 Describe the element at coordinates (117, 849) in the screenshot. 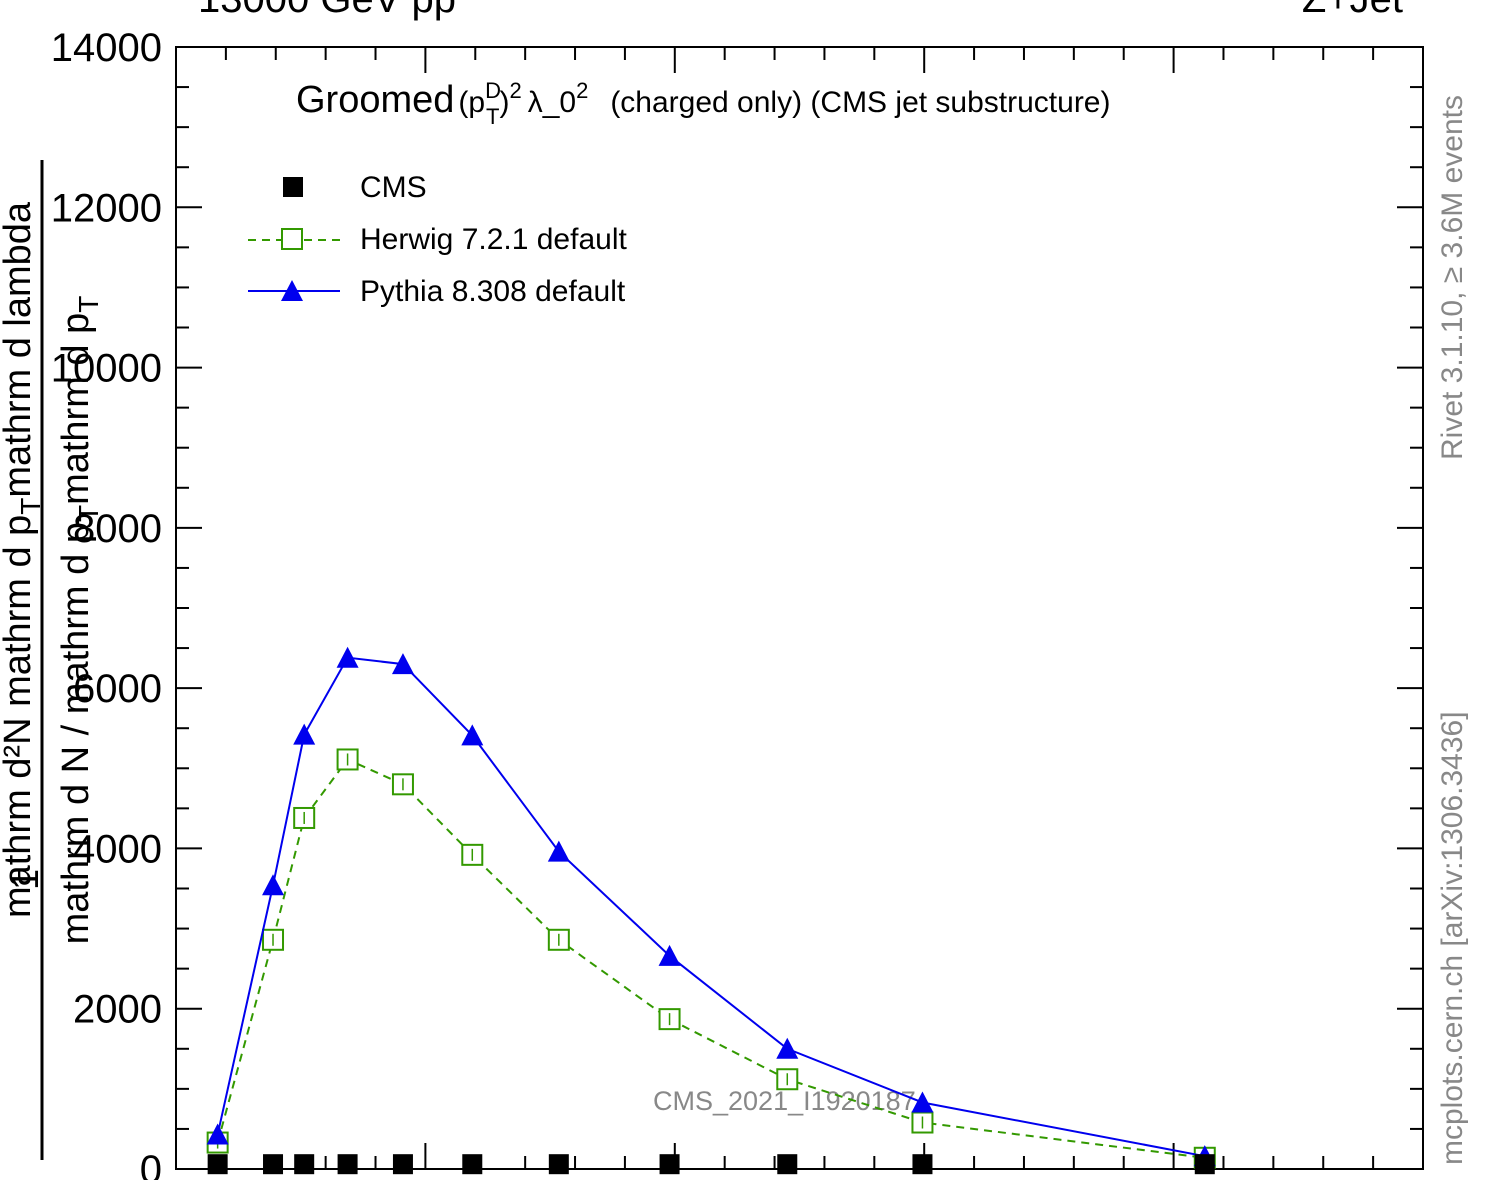

I see `y-tick-label: 4000` at that location.